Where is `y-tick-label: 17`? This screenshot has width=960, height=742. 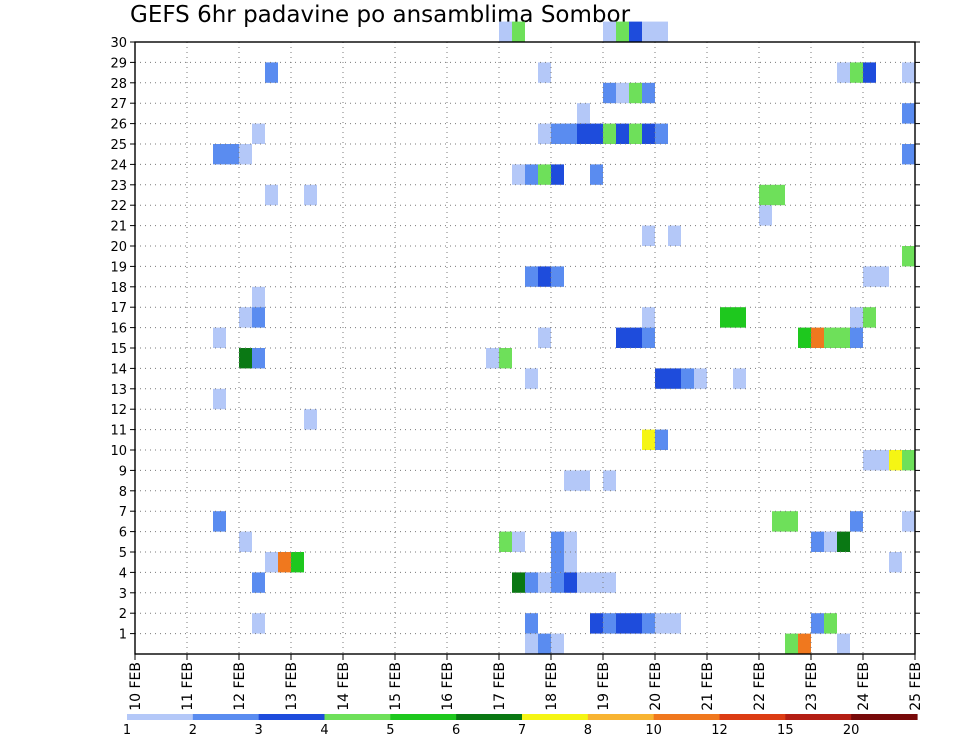
y-tick-label: 17 is located at coordinates (118, 308).